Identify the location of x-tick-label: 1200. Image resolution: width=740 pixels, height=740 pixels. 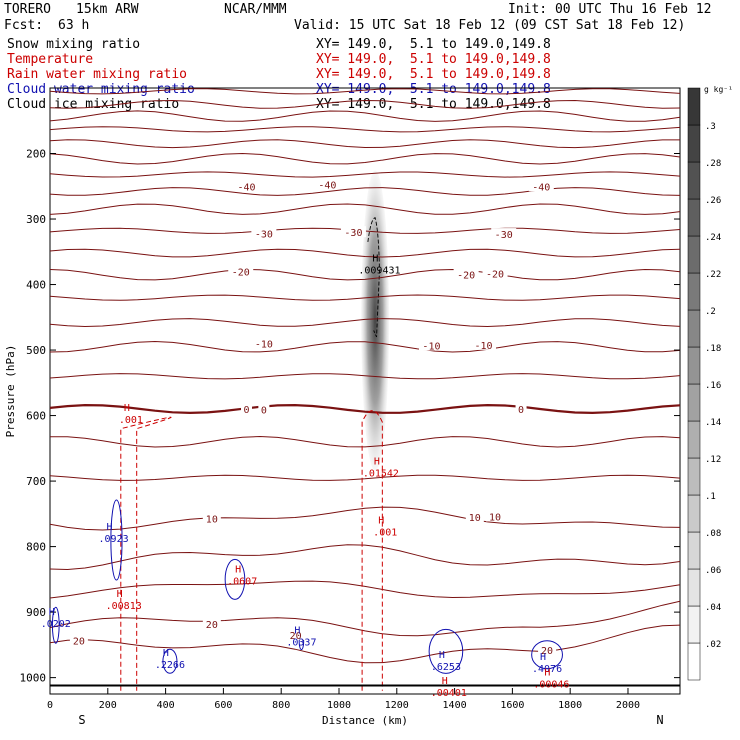
(397, 705).